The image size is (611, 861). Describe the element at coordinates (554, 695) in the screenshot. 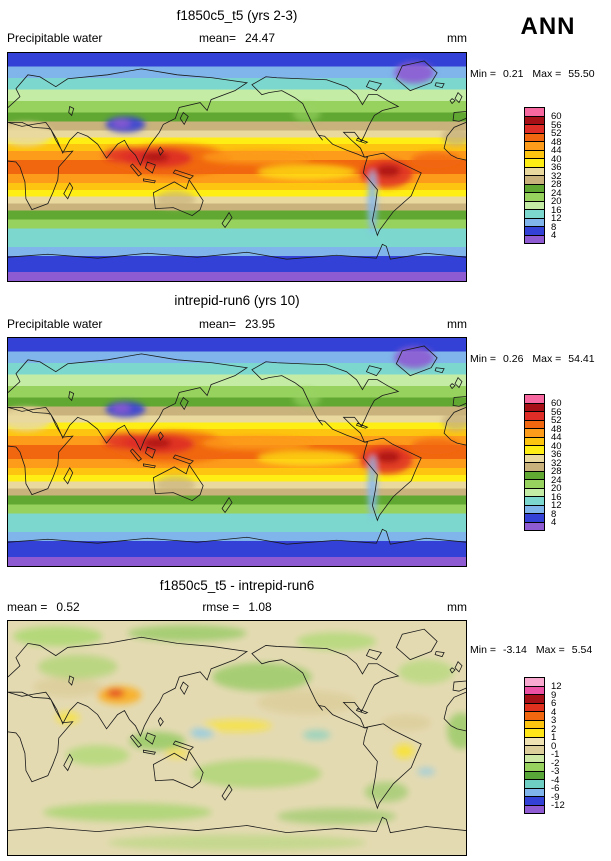

I see `colorbar-tick-label: 9` at that location.